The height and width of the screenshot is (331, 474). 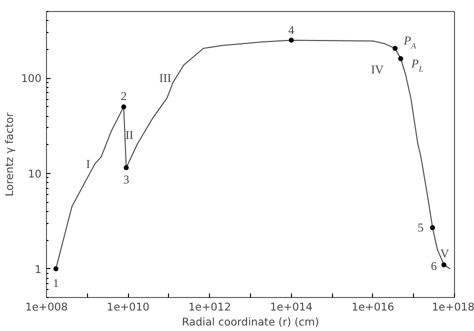 What do you see at coordinates (421, 227) in the screenshot?
I see `annotation: 5` at bounding box center [421, 227].